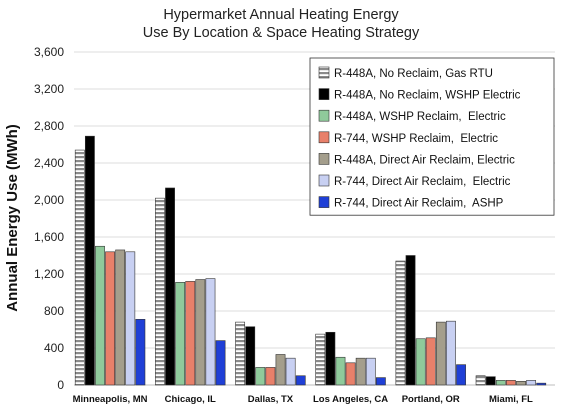  What do you see at coordinates (49, 274) in the screenshot?
I see `y-tick-label: 1,200` at bounding box center [49, 274].